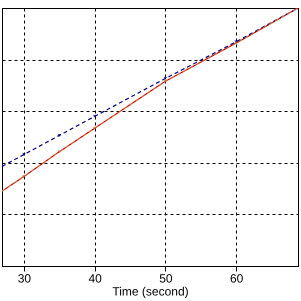 Image resolution: width=301 pixels, height=301 pixels. Describe the element at coordinates (95, 279) in the screenshot. I see `x-tick-label: 40` at that location.